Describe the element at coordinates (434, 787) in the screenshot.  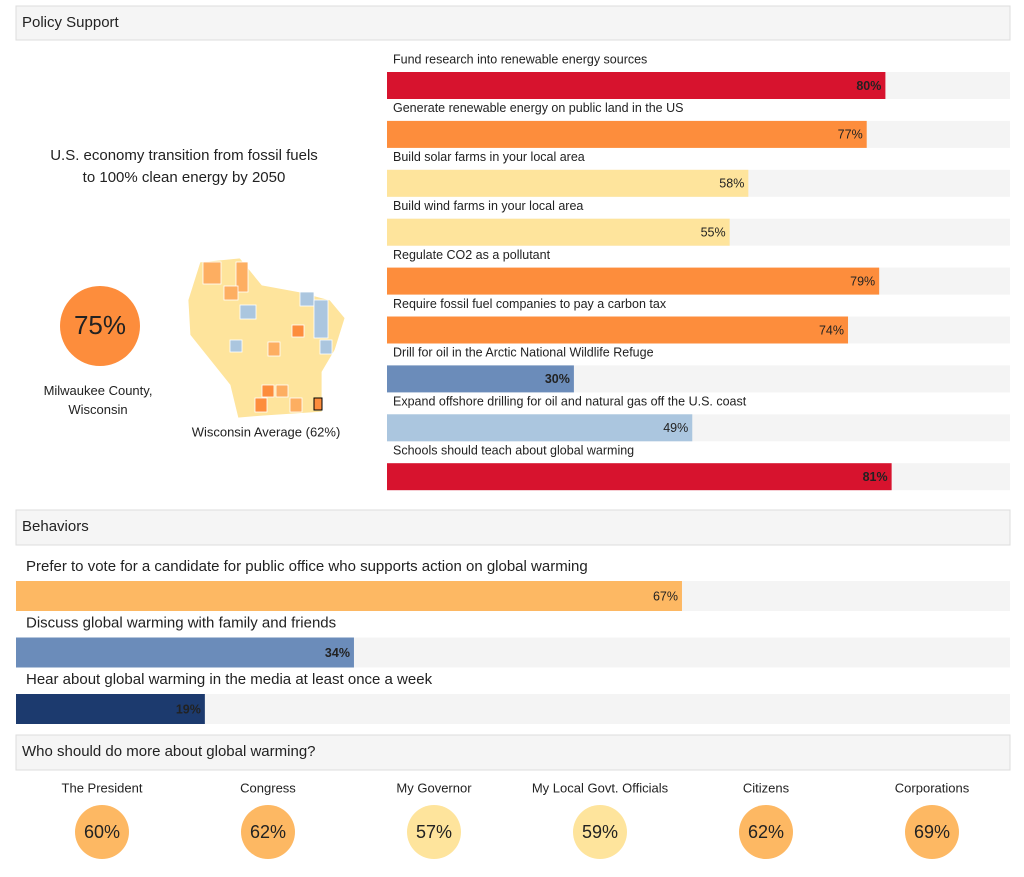
I see `actor-label: My Governor` at that location.